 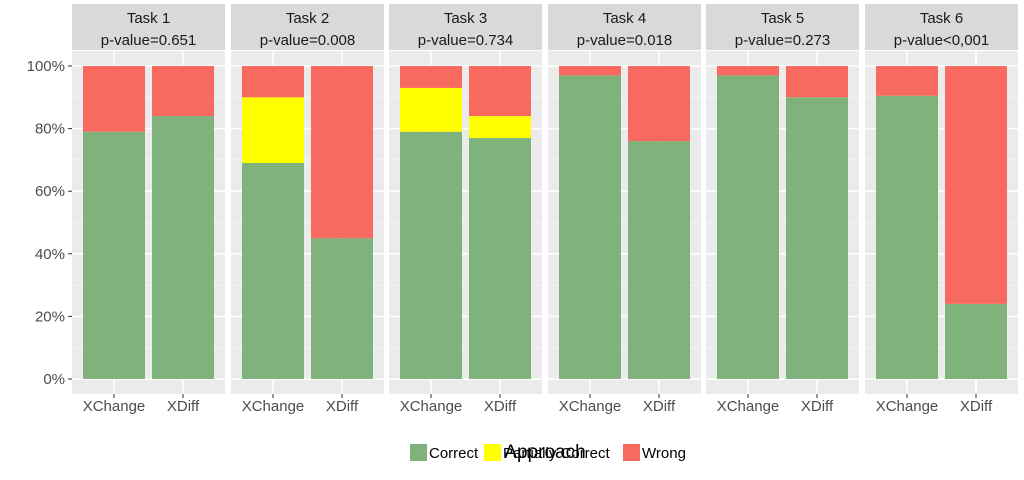 I want to click on legend-label: Correct, so click(x=454, y=453).